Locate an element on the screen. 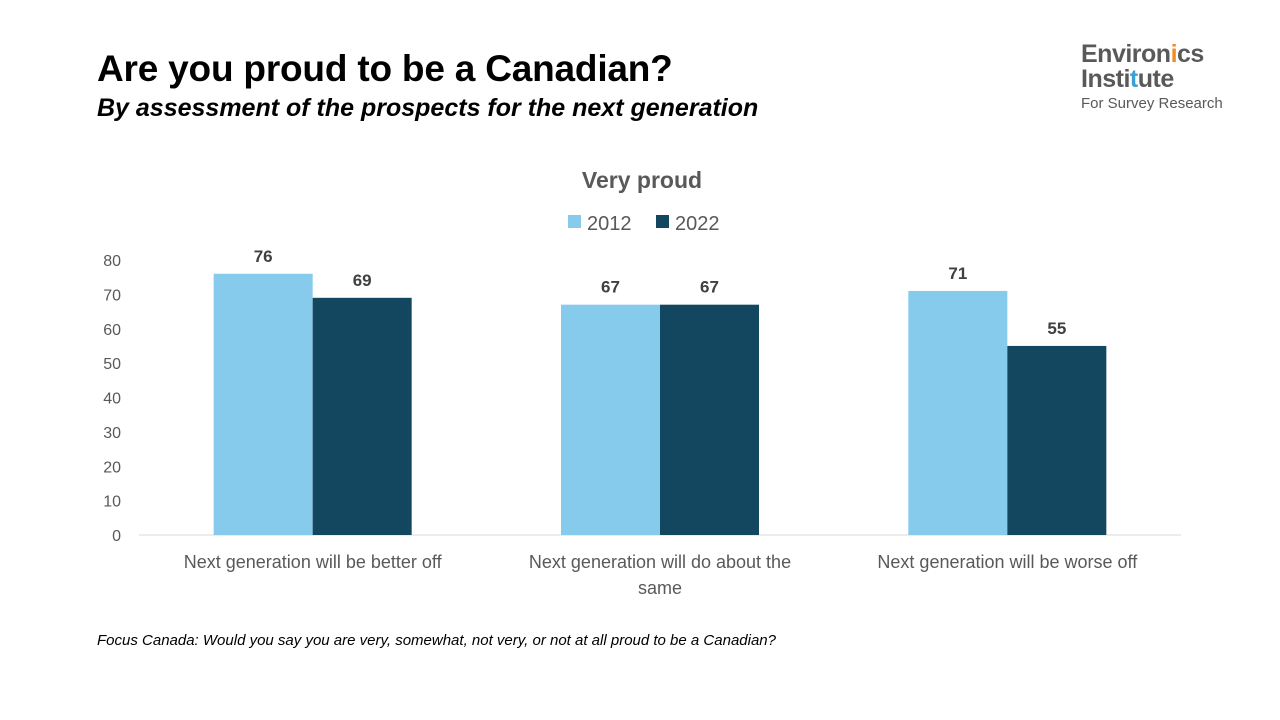  page-title: Are you proud to be a Canadian? is located at coordinates (385, 68).